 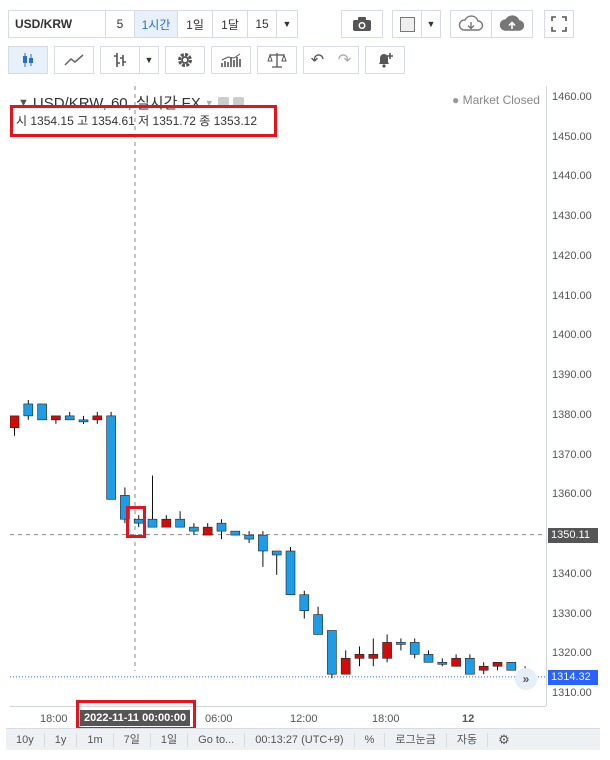 I want to click on compare-button, so click(x=277, y=60).